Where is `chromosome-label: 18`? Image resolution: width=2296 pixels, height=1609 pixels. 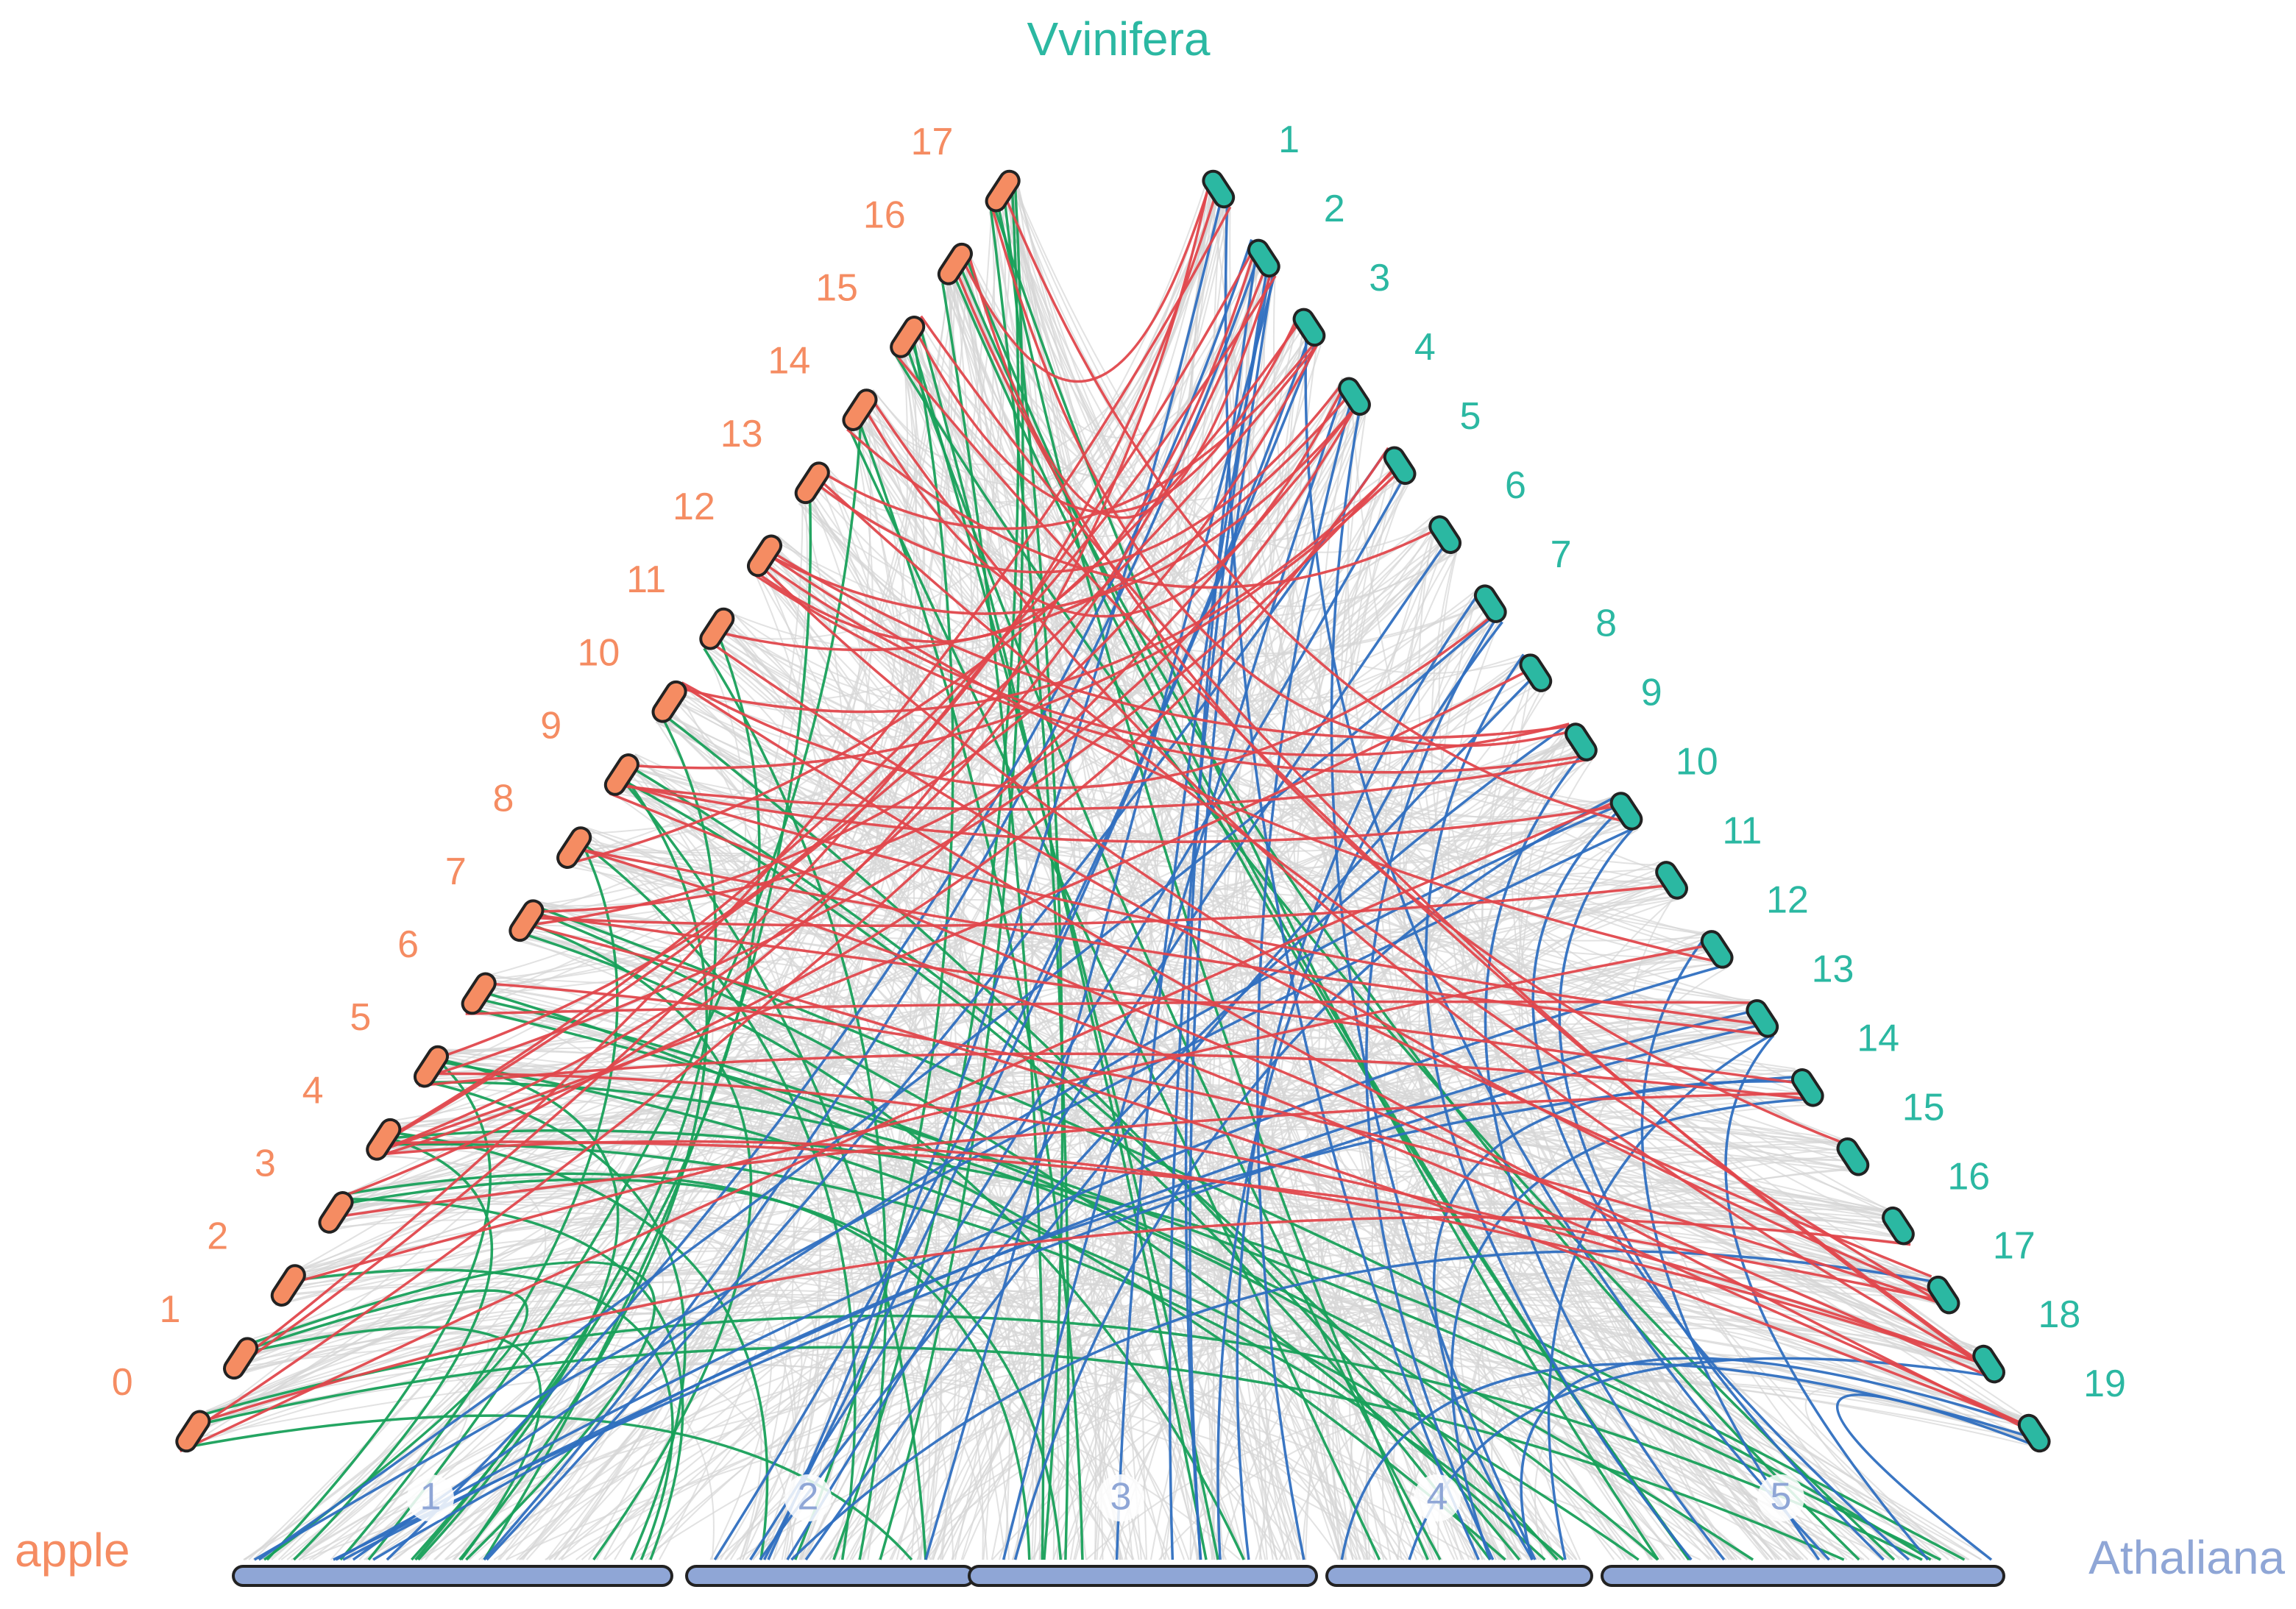 chromosome-label: 18 is located at coordinates (2059, 1314).